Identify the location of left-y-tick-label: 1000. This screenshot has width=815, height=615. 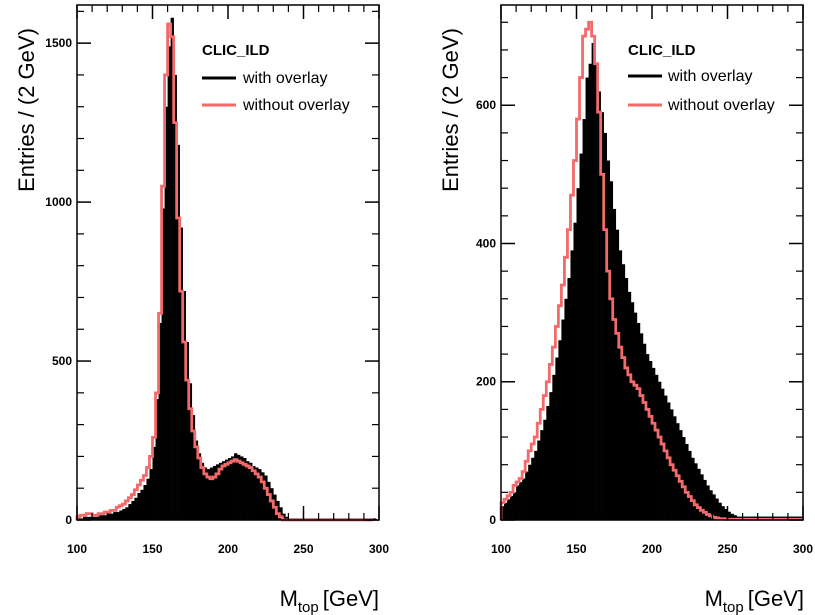
(58, 202).